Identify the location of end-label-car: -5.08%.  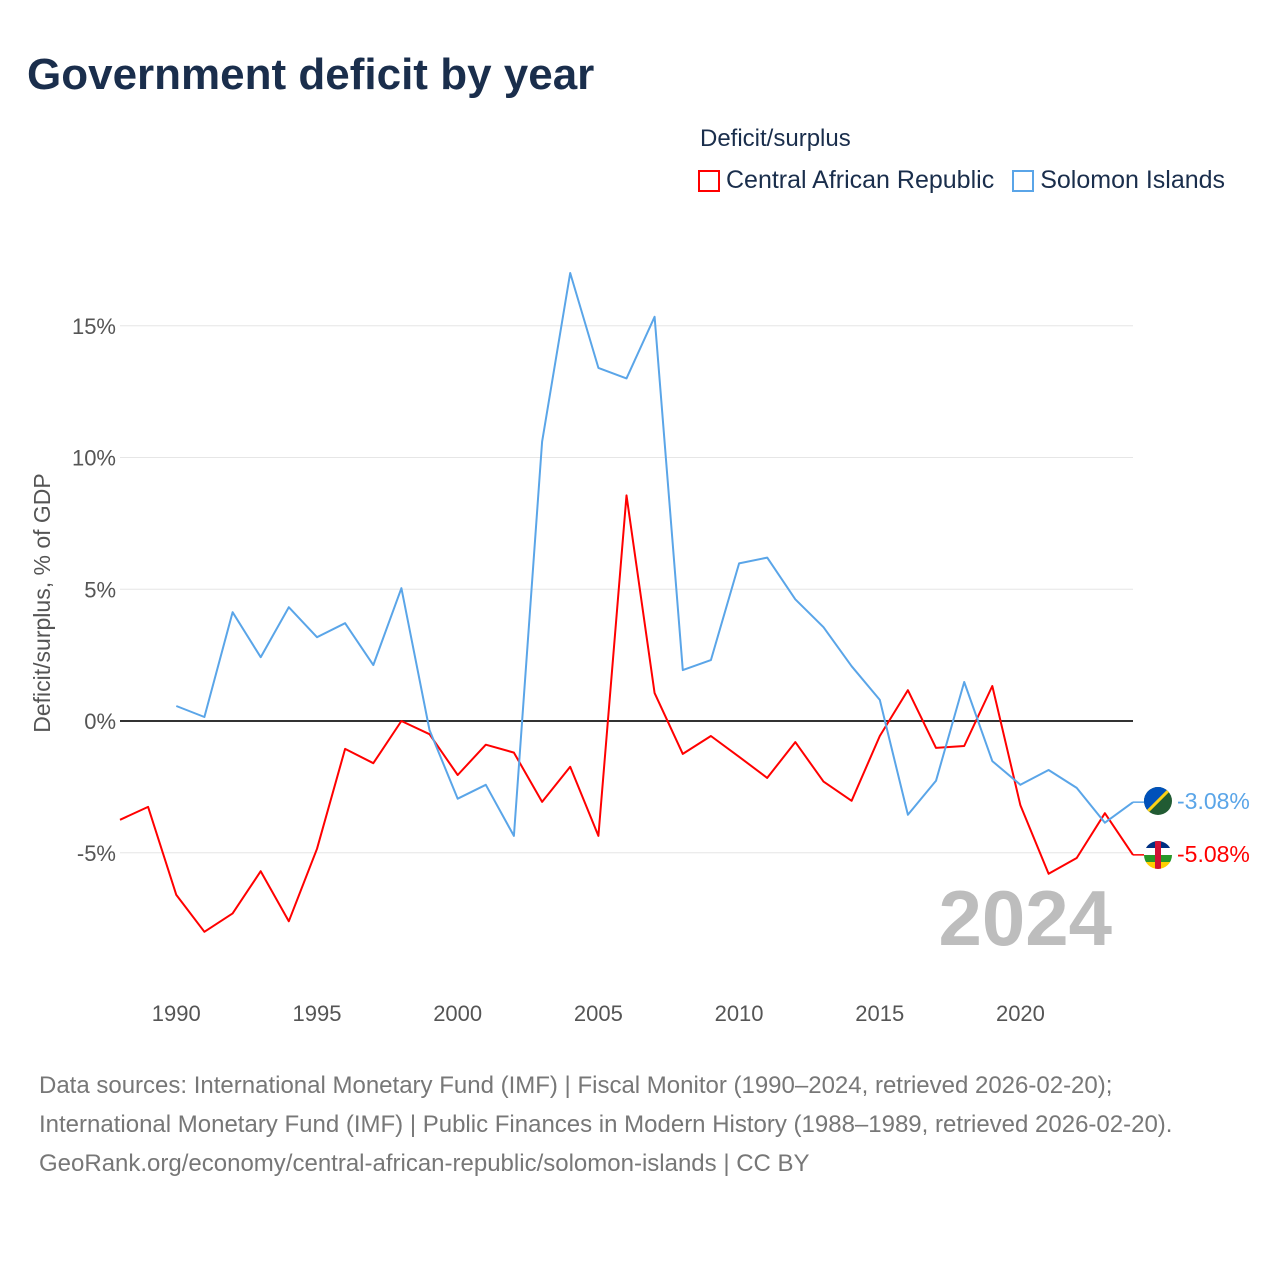
(1213, 854).